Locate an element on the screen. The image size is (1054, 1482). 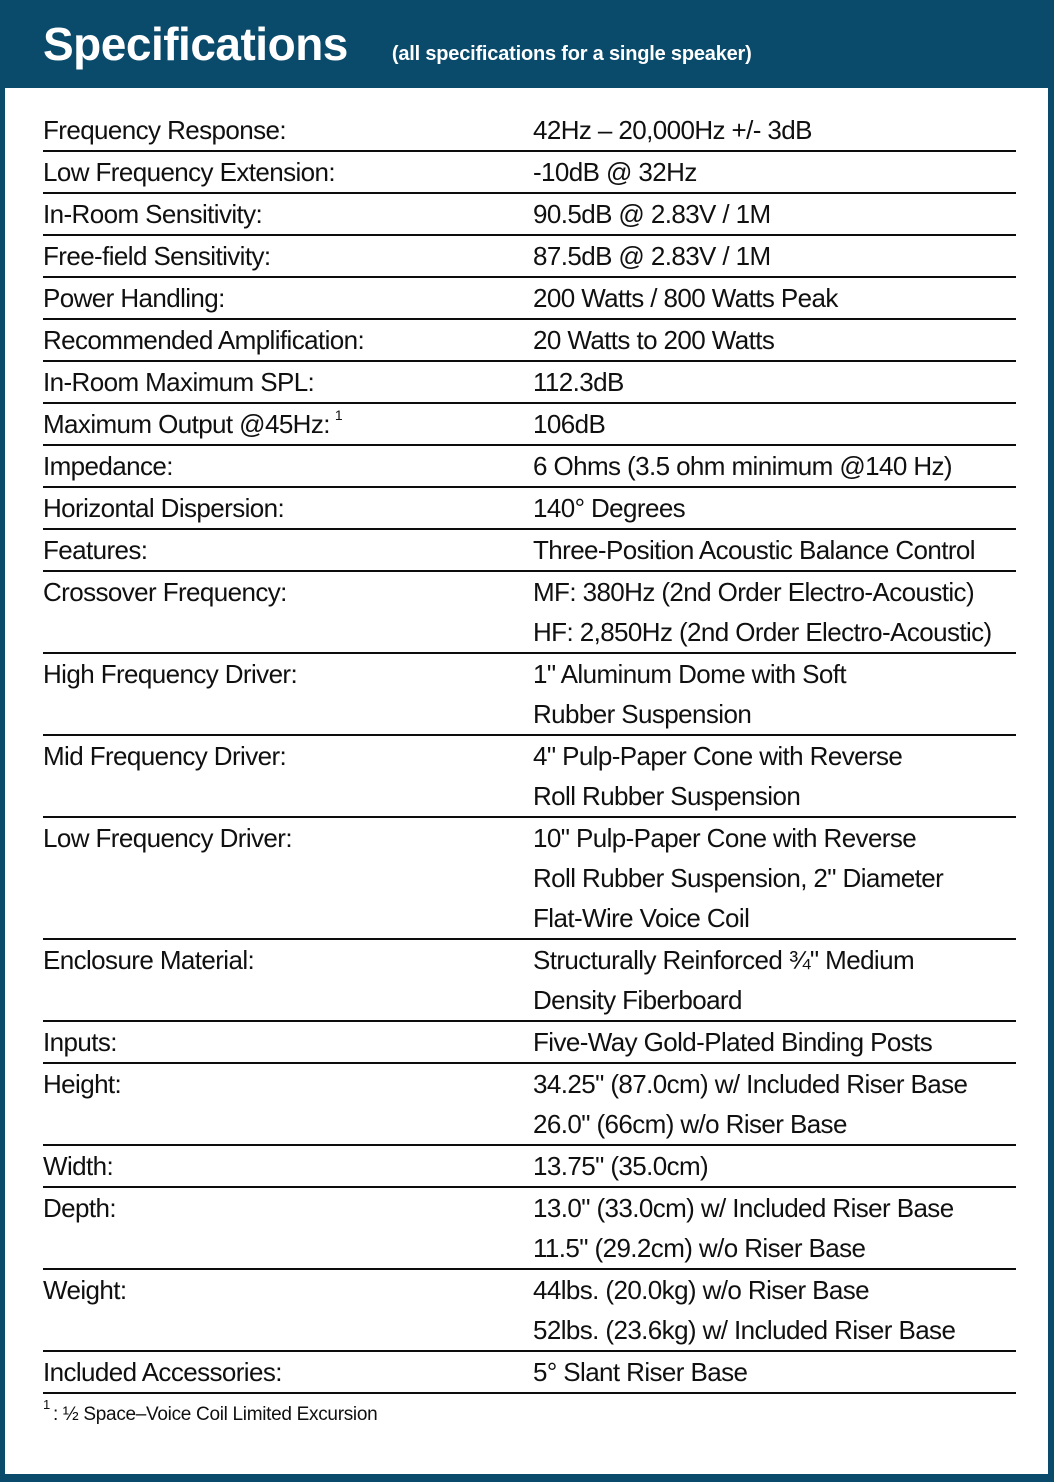
row-value-line: Roll Rubber Suspension is located at coordinates (667, 796).